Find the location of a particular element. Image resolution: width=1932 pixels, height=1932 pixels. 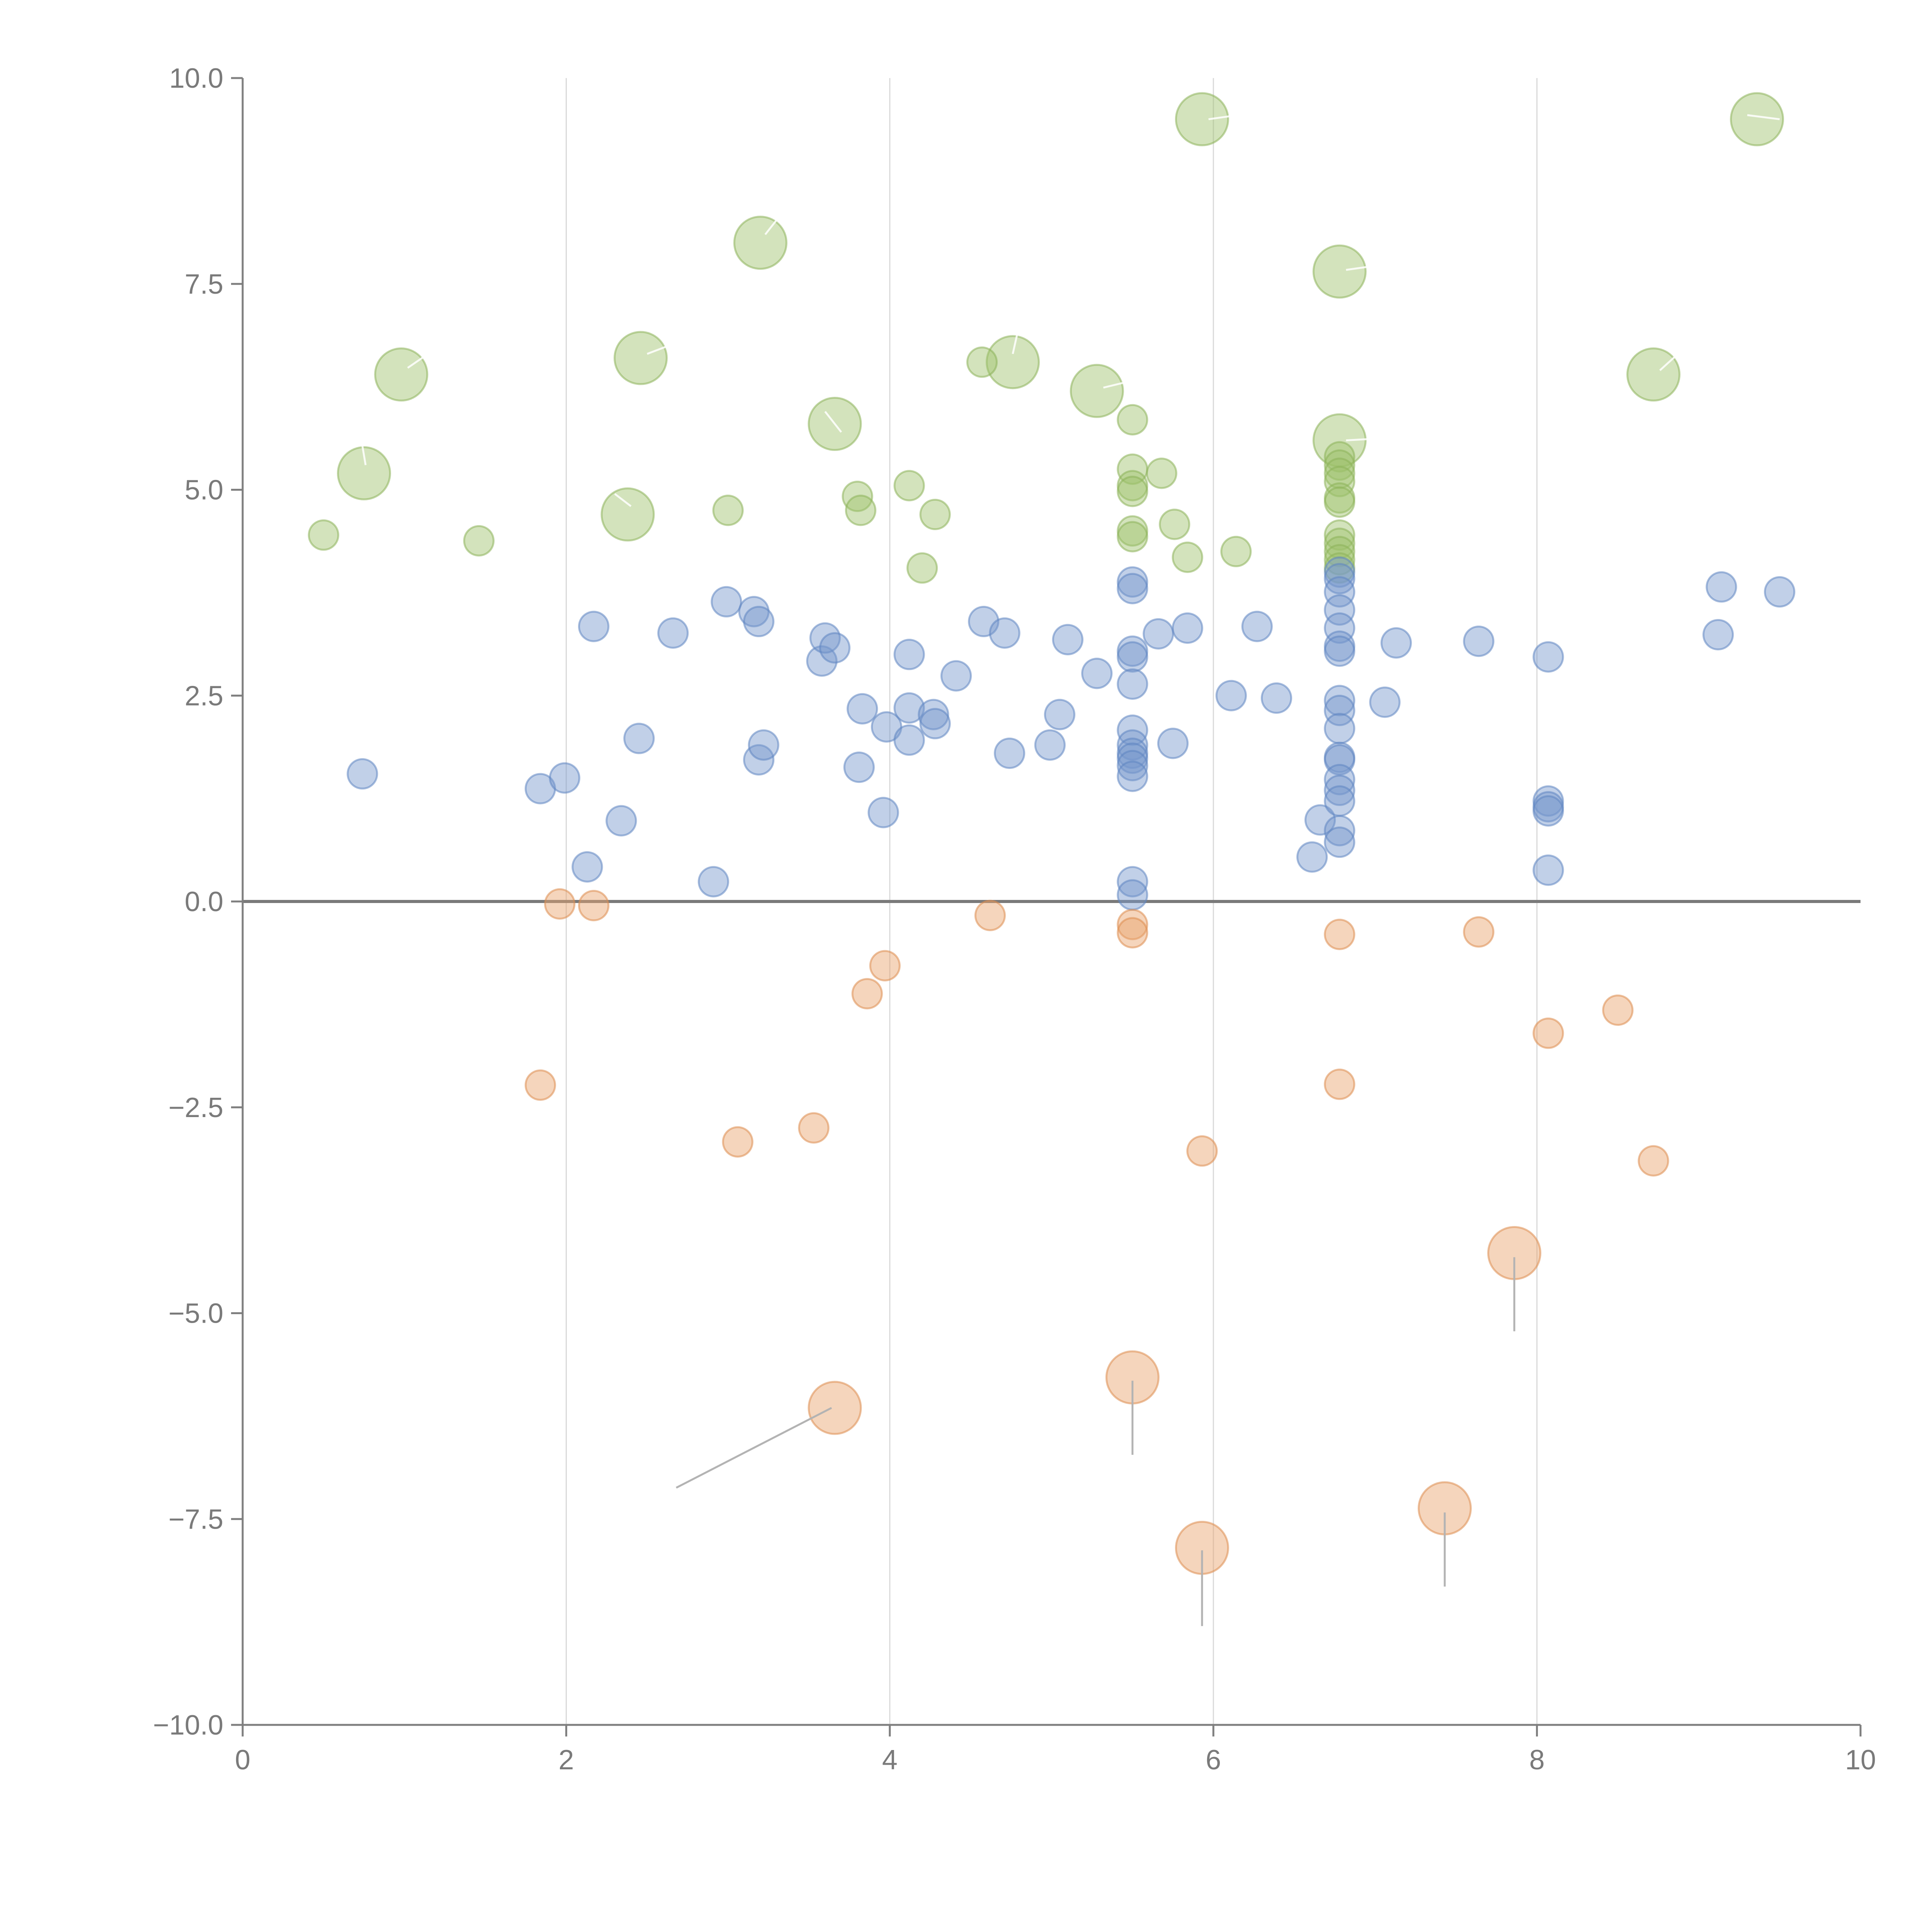

y-tick-label: −10.0 is located at coordinates (188, 1726).